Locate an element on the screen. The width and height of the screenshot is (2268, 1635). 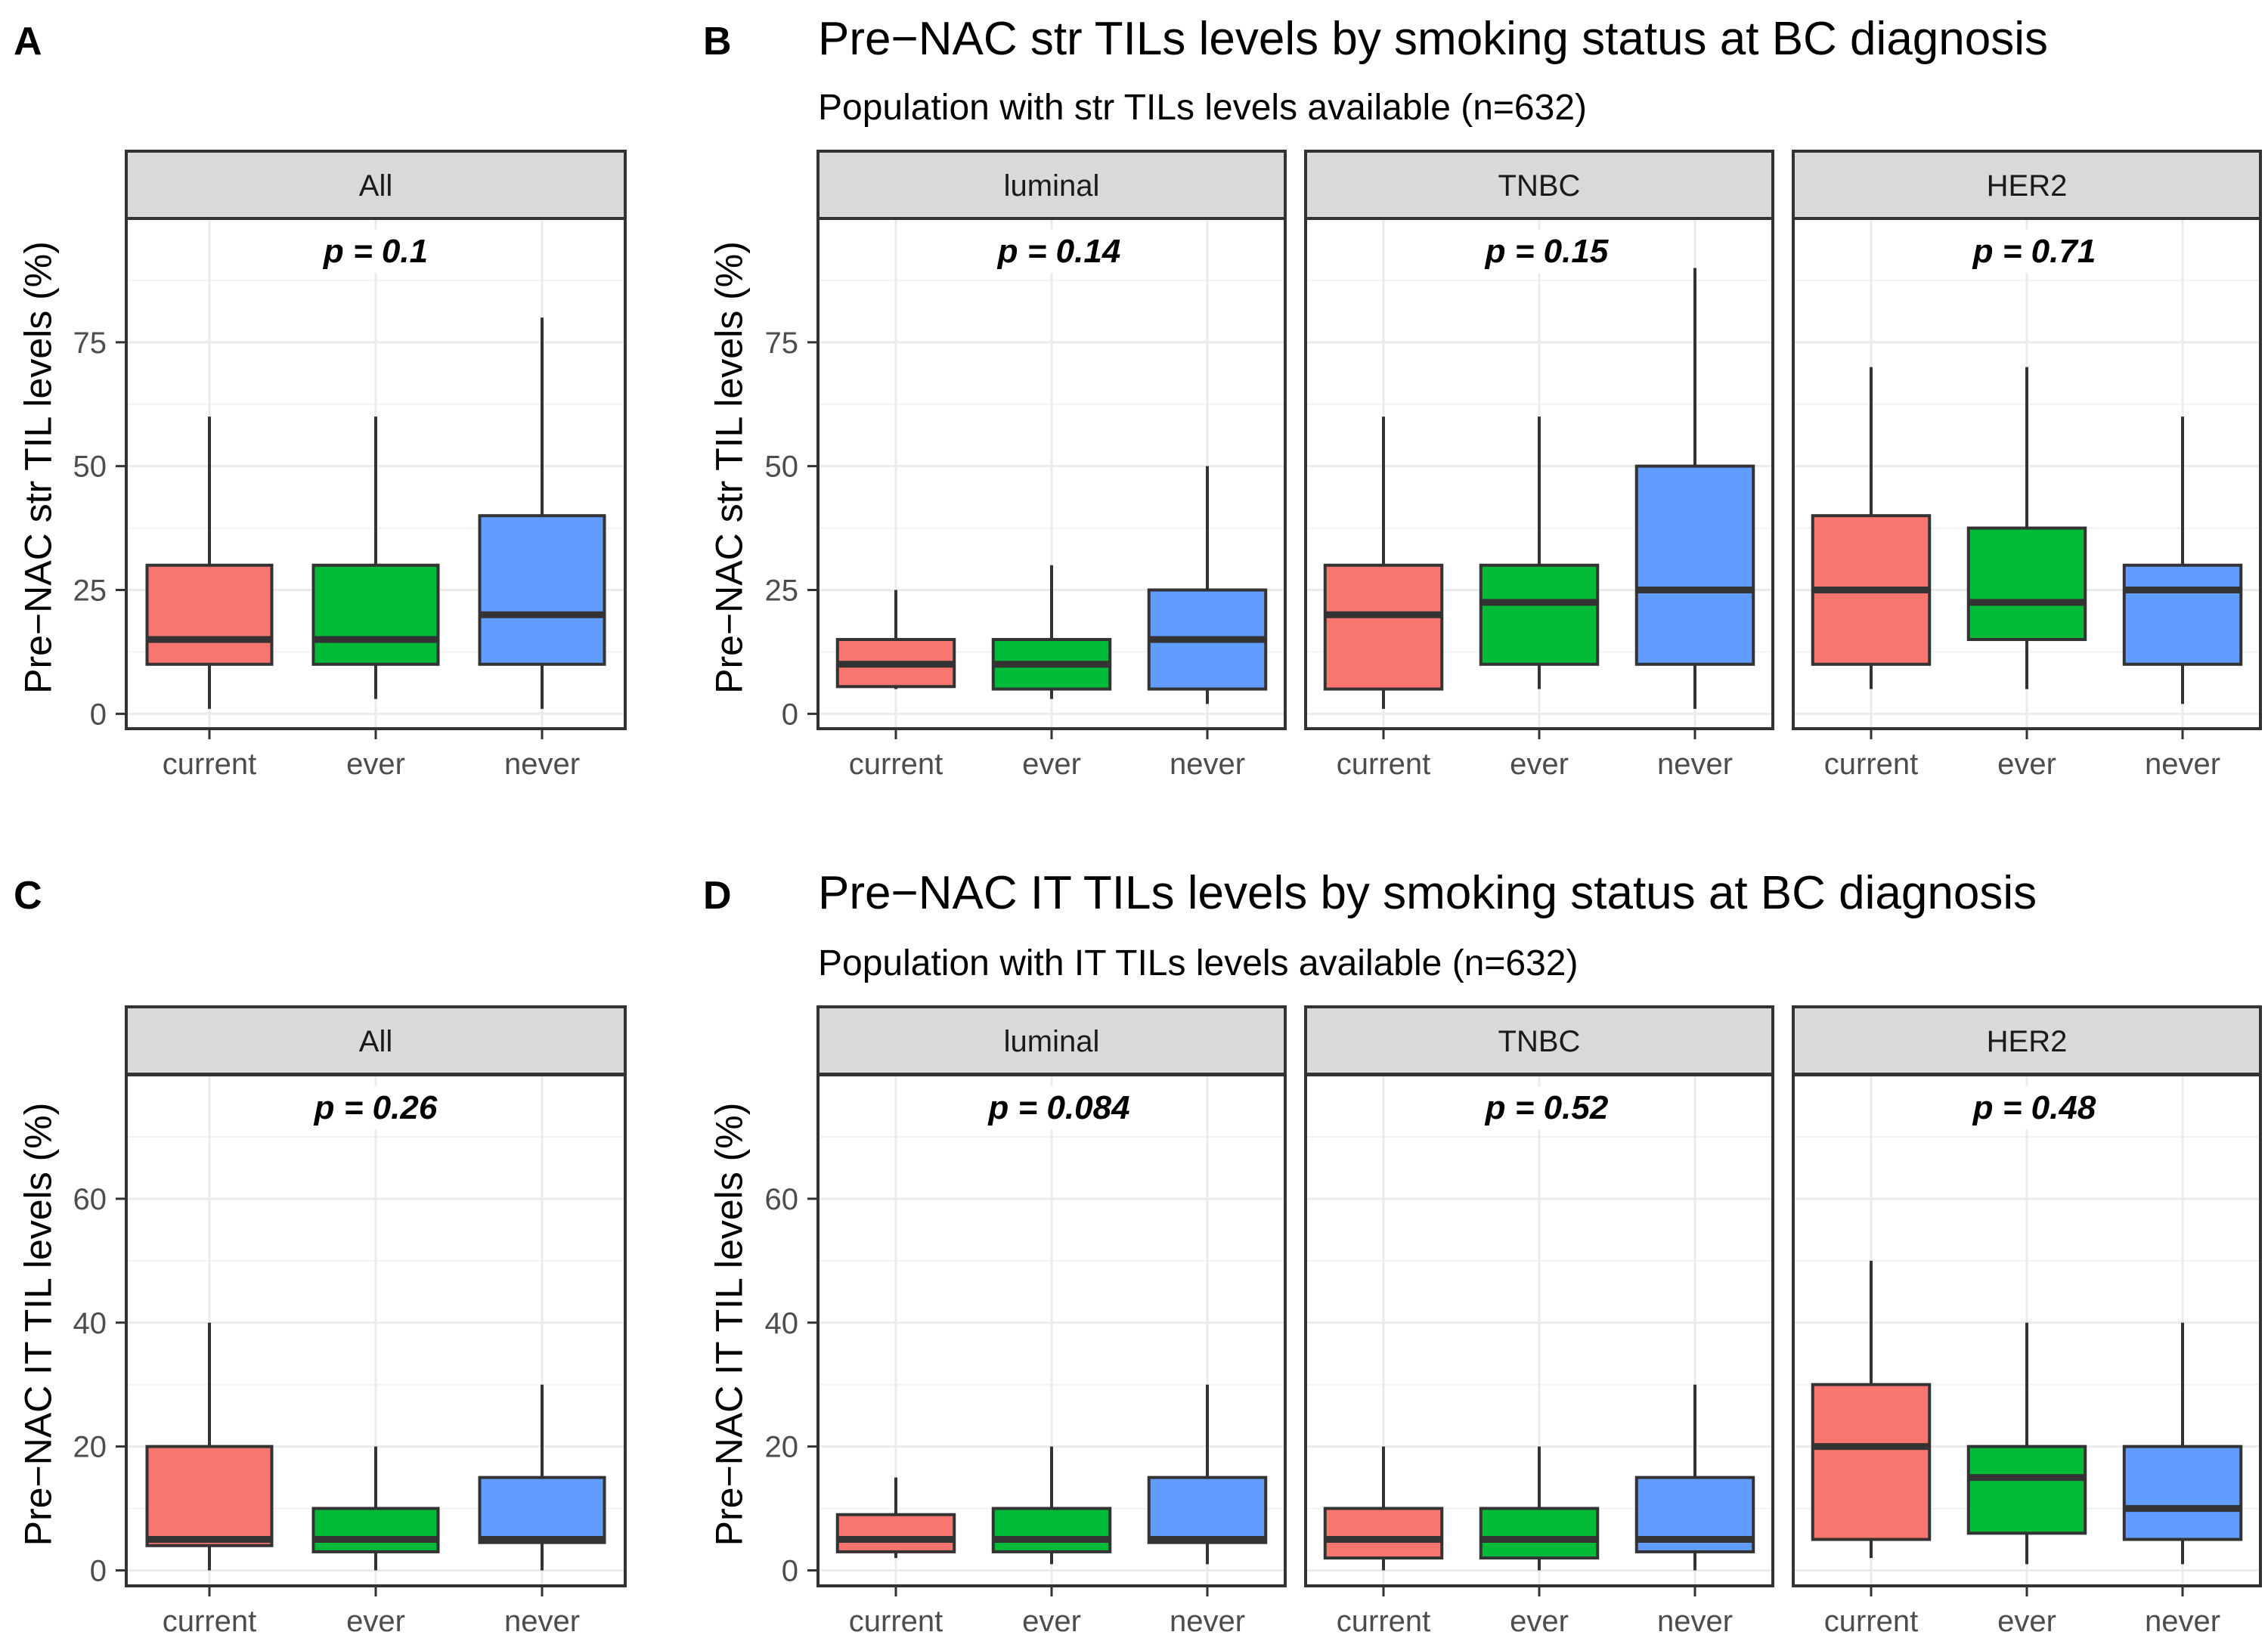
p-value-label: p = 0.26 is located at coordinates (376, 1107).